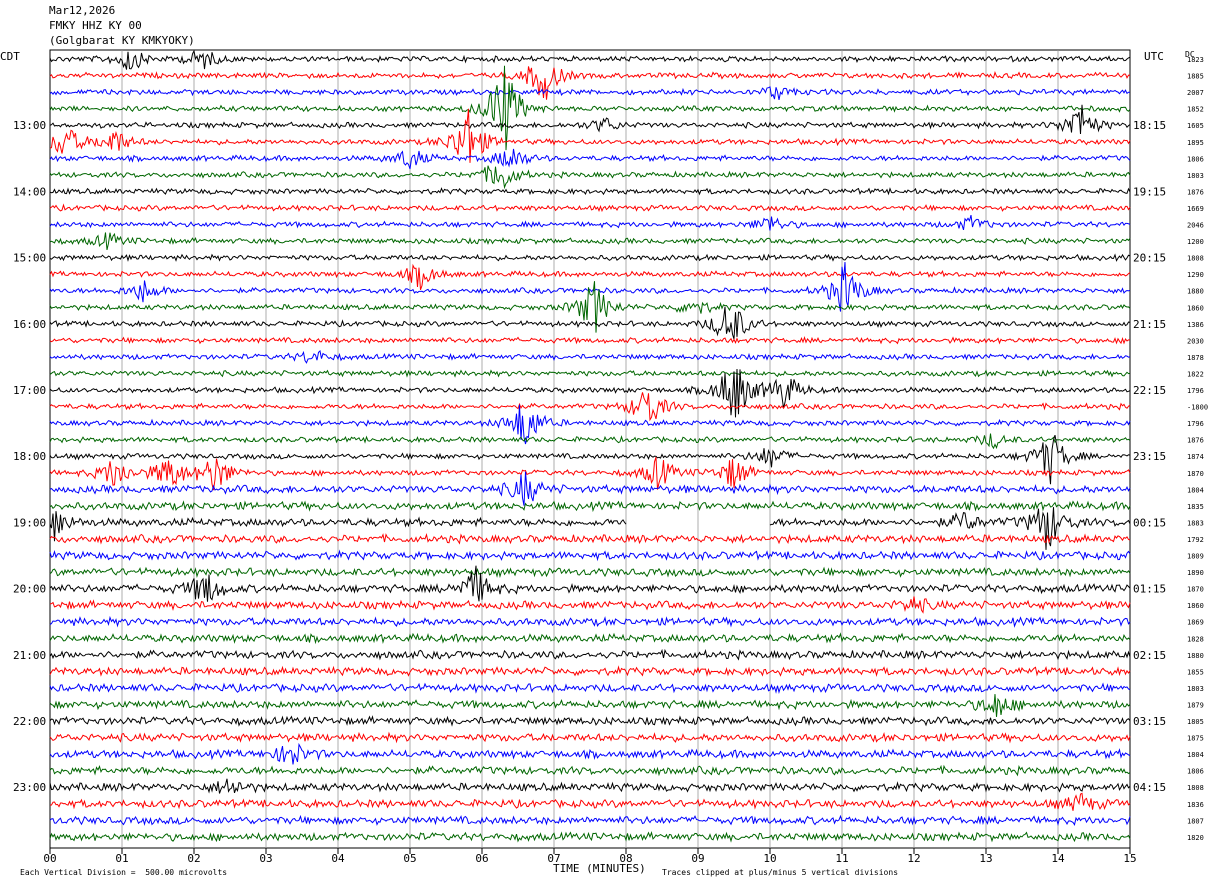  What do you see at coordinates (29, 258) in the screenshot?
I see `left-hour-label: 15:00` at bounding box center [29, 258].